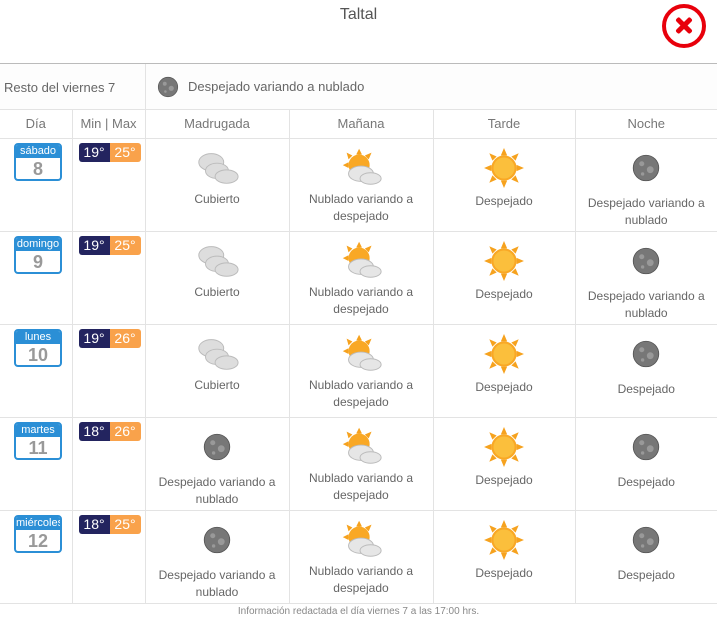 This screenshot has width=717, height=626. Describe the element at coordinates (38, 337) in the screenshot. I see `weekday: lunes` at that location.